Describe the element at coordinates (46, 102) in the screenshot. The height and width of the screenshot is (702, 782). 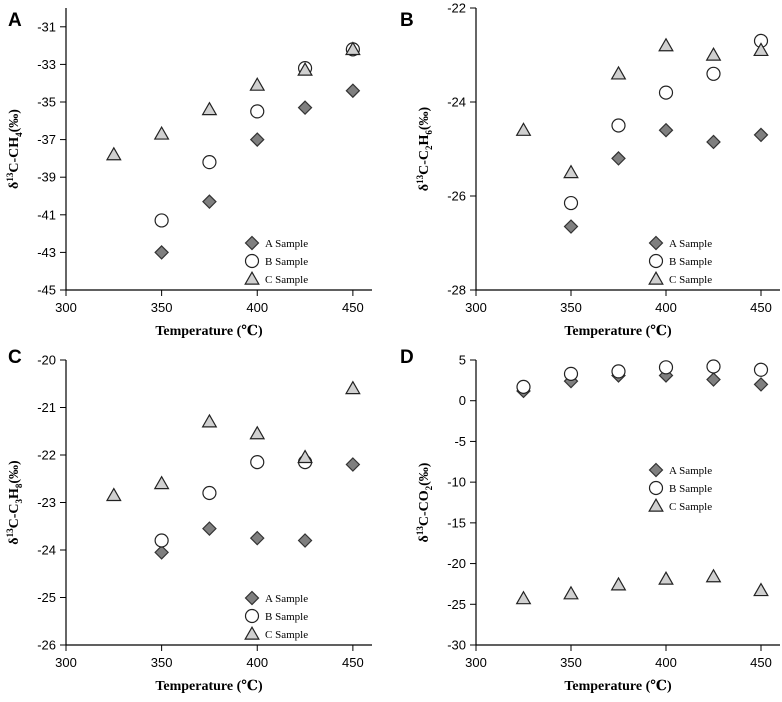
I see `y-tick-label: -35` at that location.